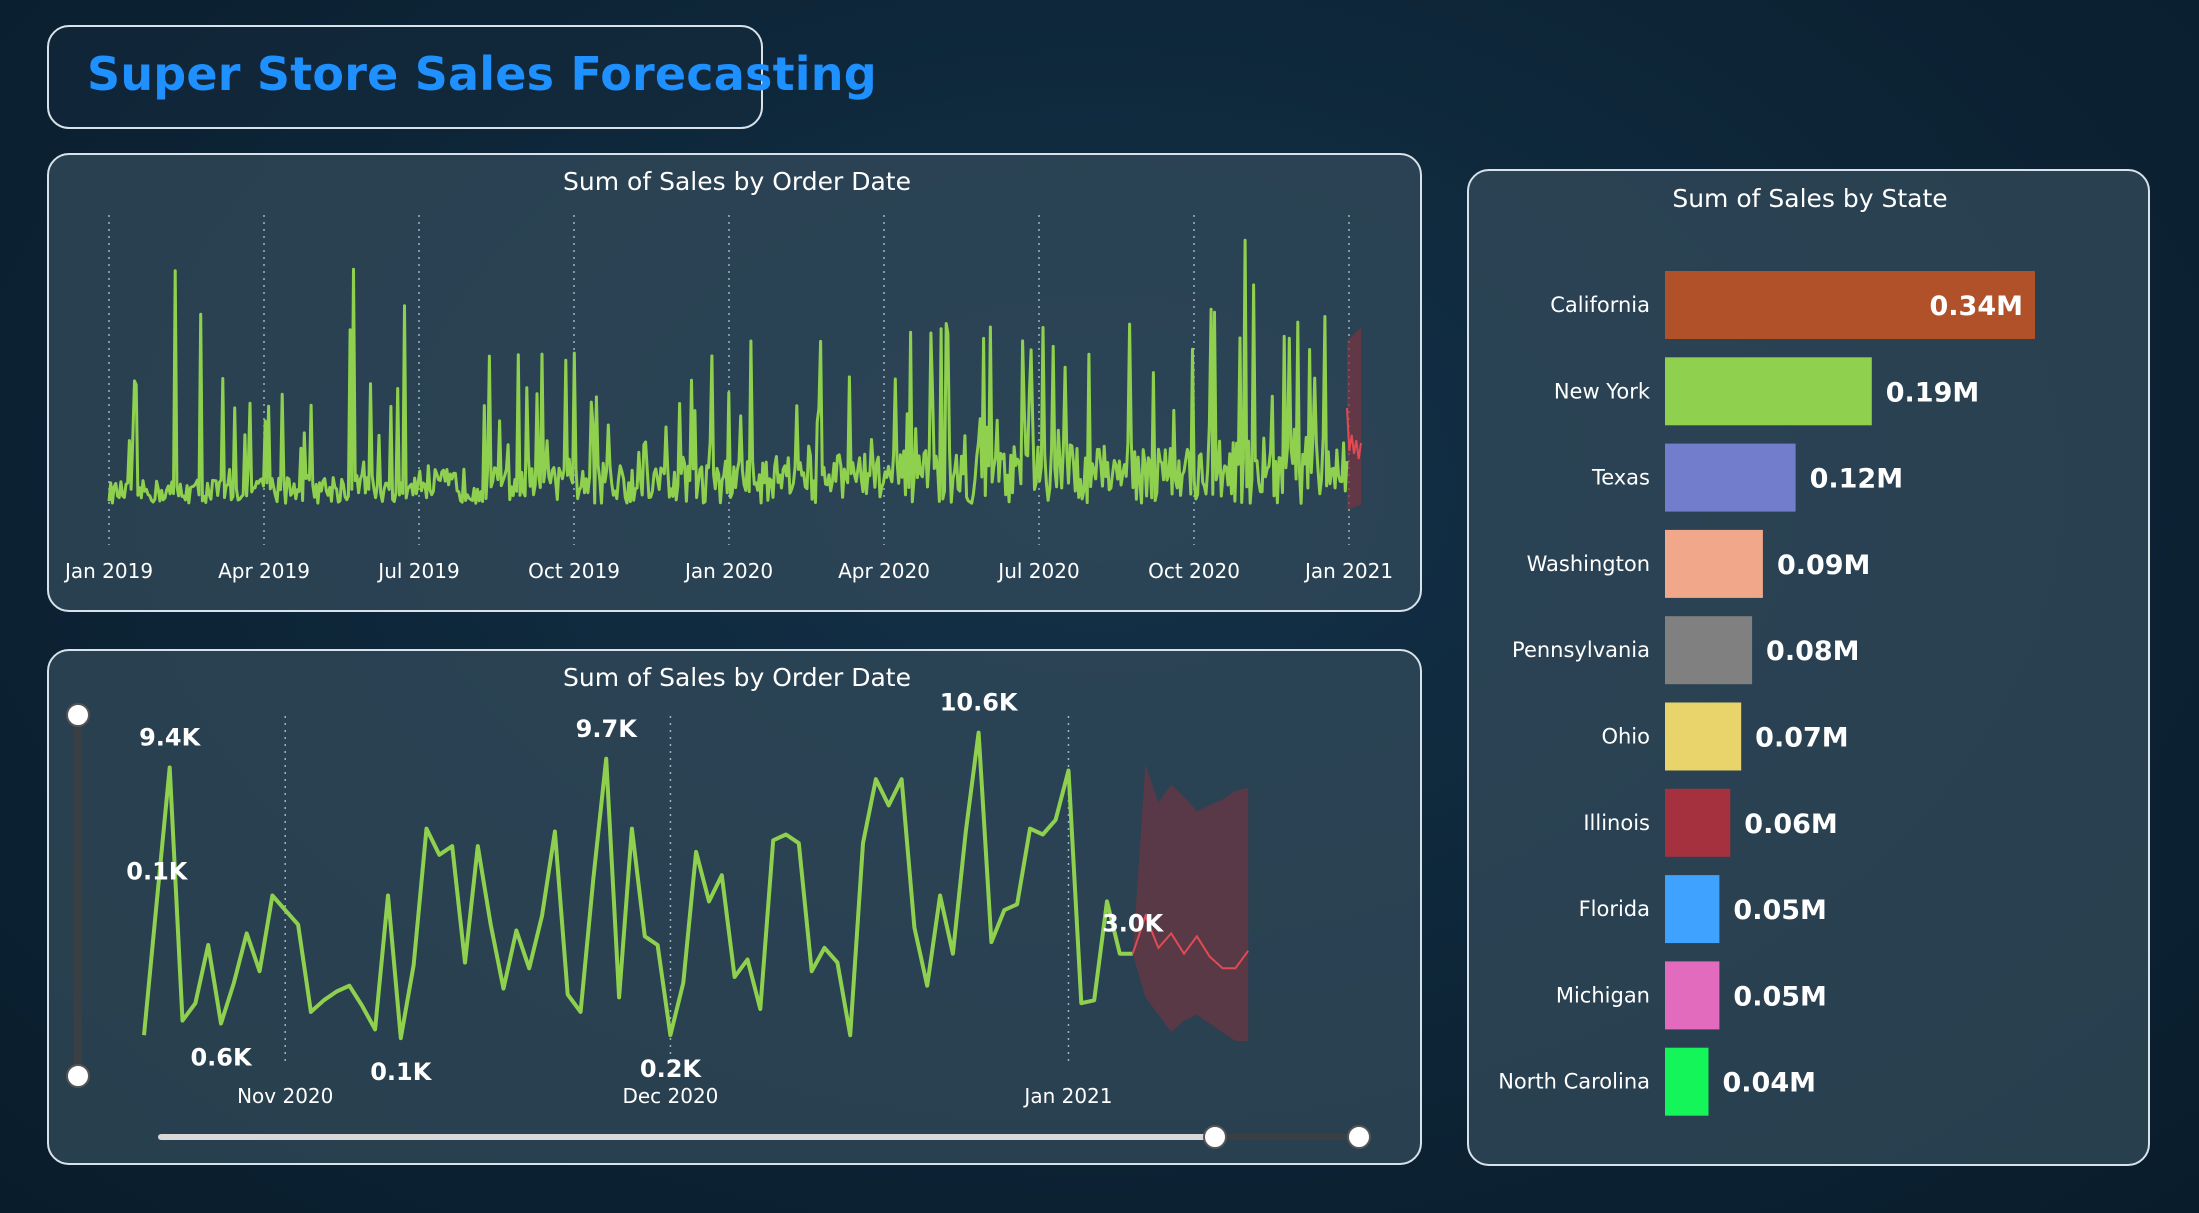 The height and width of the screenshot is (1213, 2199). Describe the element at coordinates (1809, 198) in the screenshot. I see `chart-title: Sum of Sales by State` at that location.